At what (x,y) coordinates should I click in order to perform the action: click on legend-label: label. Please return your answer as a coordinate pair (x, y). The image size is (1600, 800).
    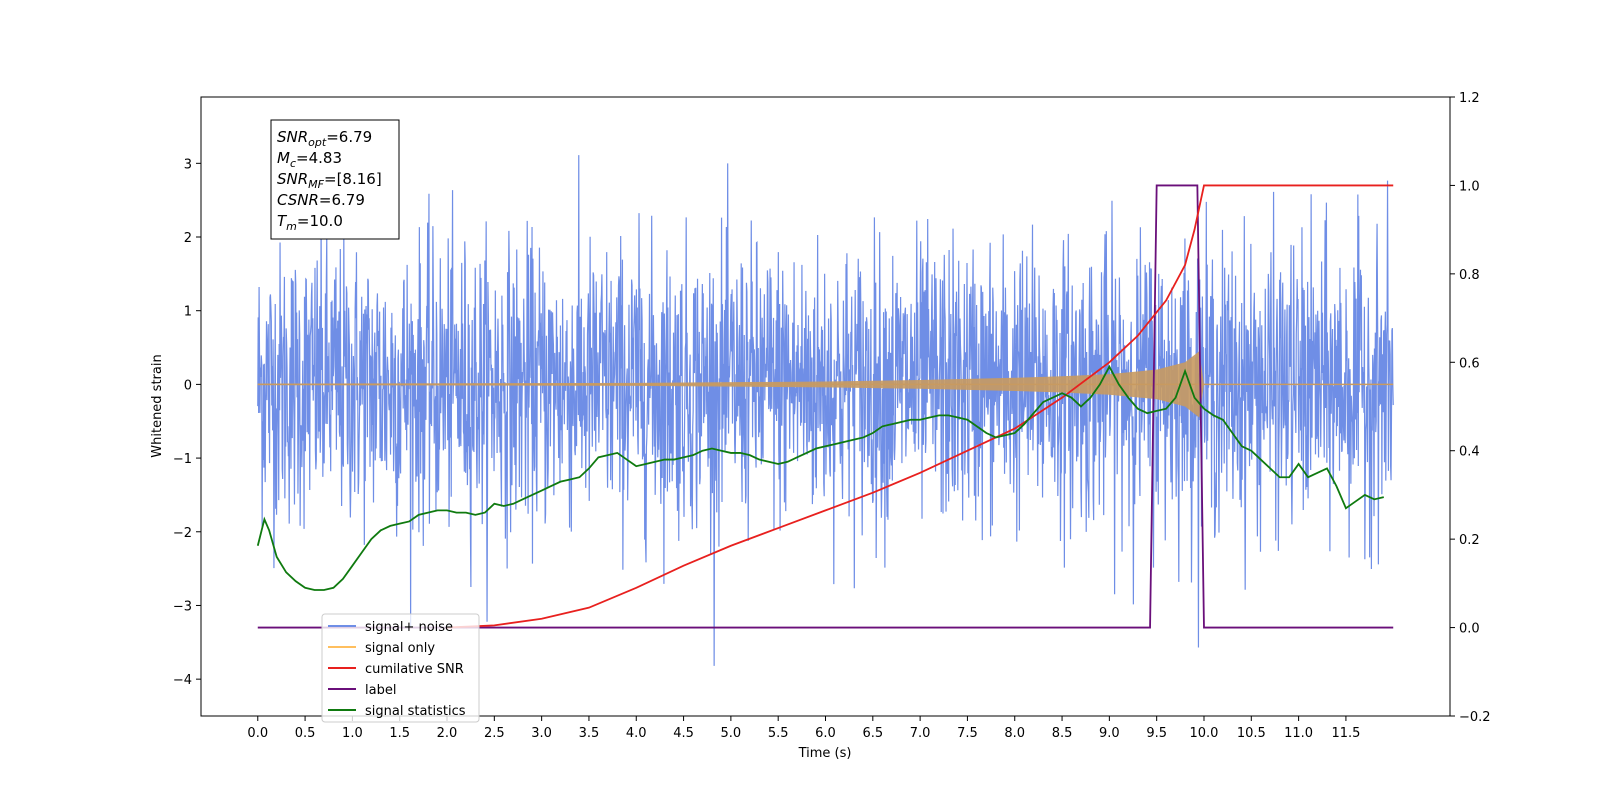
    Looking at the image, I should click on (380, 690).